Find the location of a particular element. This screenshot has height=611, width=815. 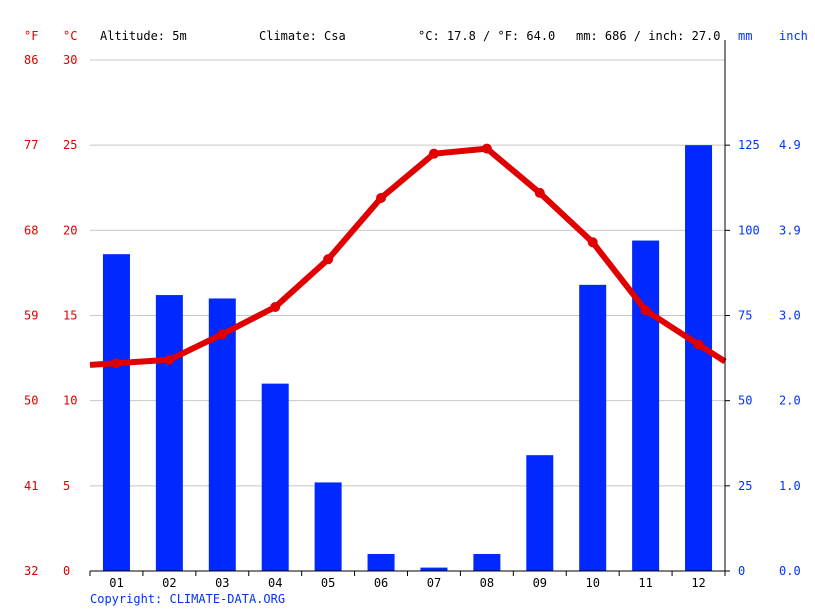

celsius-tick-label: 25 is located at coordinates (70, 145).